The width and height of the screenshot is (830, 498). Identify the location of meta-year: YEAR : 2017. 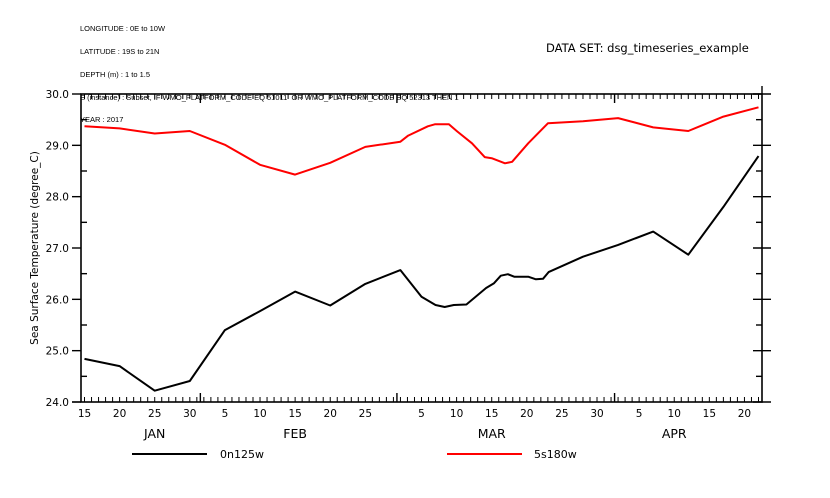
(102, 120).